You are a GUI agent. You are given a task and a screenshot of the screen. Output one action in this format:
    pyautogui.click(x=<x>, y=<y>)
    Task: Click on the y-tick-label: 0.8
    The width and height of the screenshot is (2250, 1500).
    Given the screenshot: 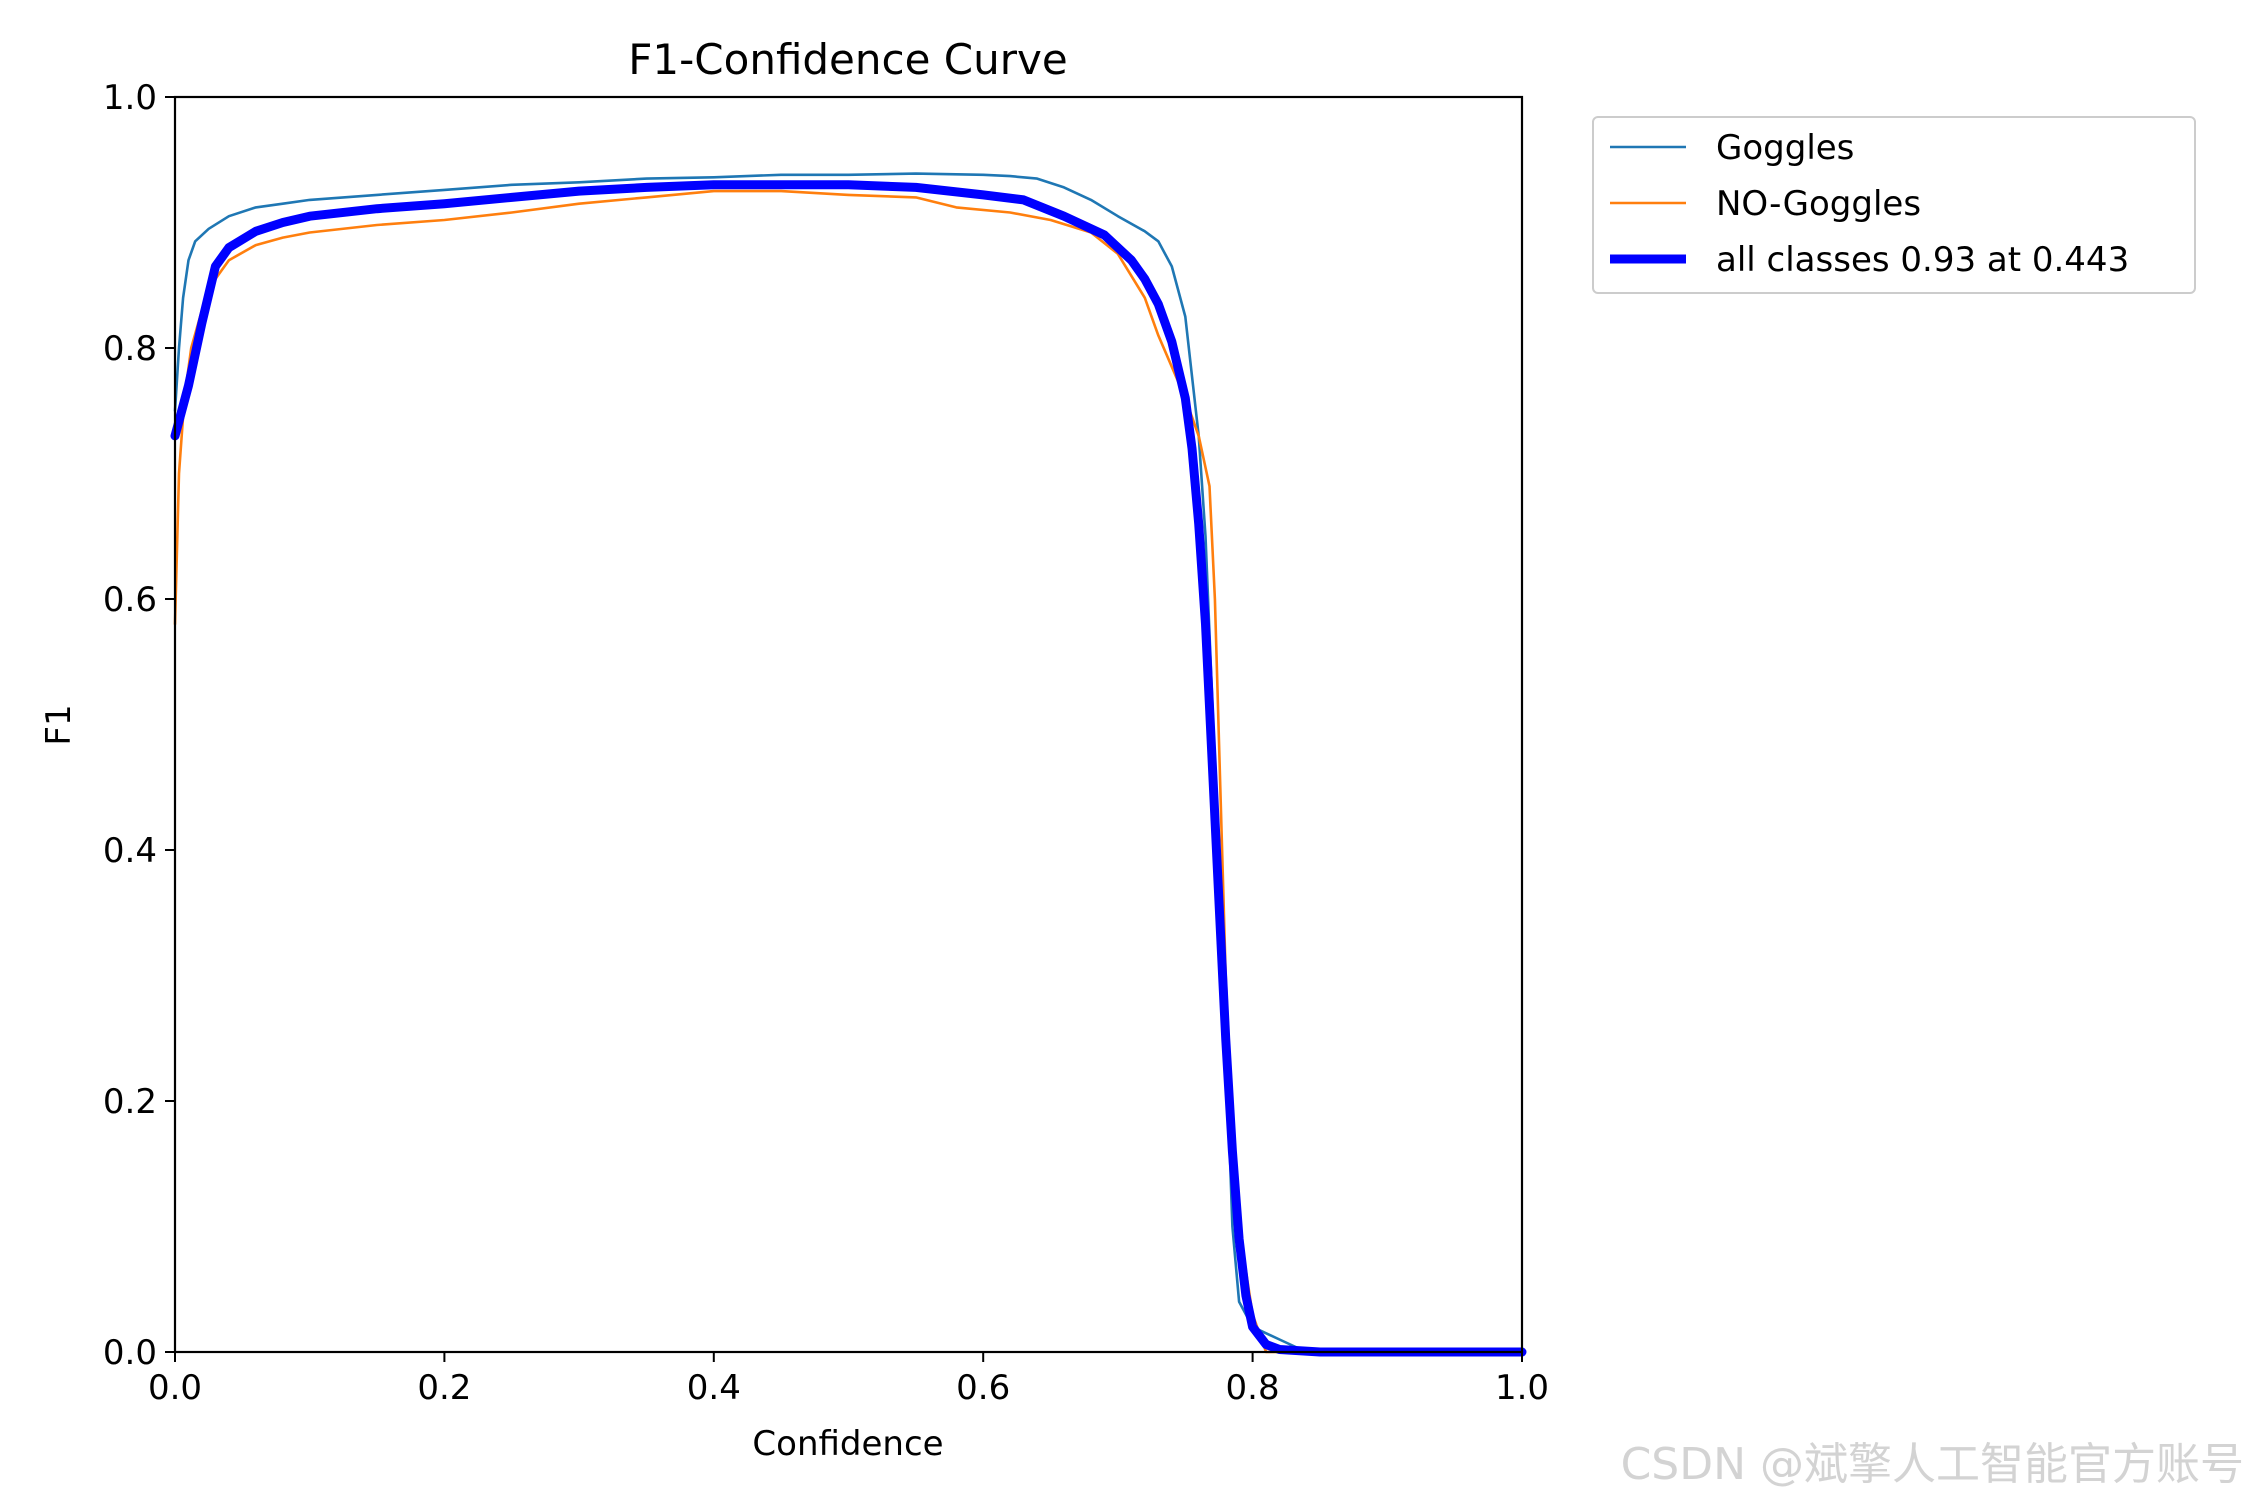 What is the action you would take?
    pyautogui.click(x=130, y=349)
    